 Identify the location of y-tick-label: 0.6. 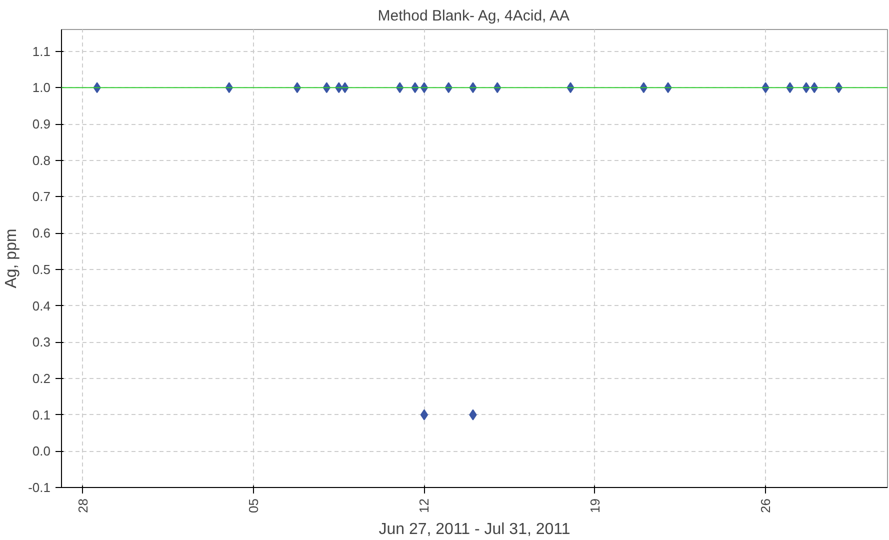
(41, 233).